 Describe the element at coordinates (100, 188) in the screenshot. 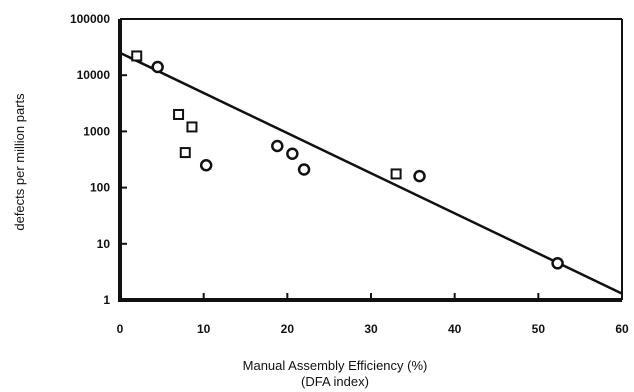

I see `y-tick-label: 100` at that location.